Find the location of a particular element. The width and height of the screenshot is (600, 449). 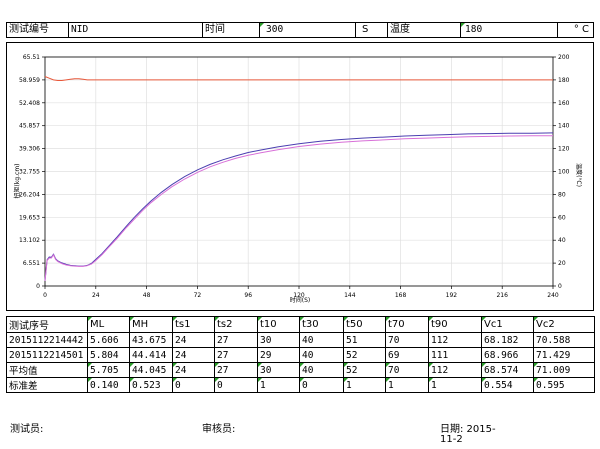

temp-unit: ° C is located at coordinates (581, 29).